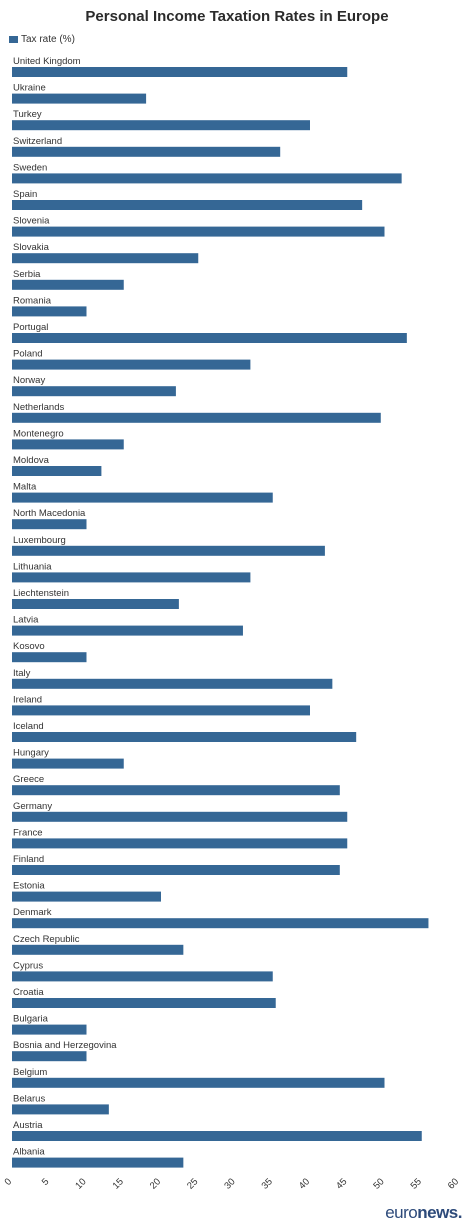  Describe the element at coordinates (46, 1182) in the screenshot. I see `x-tick-label: 5` at that location.